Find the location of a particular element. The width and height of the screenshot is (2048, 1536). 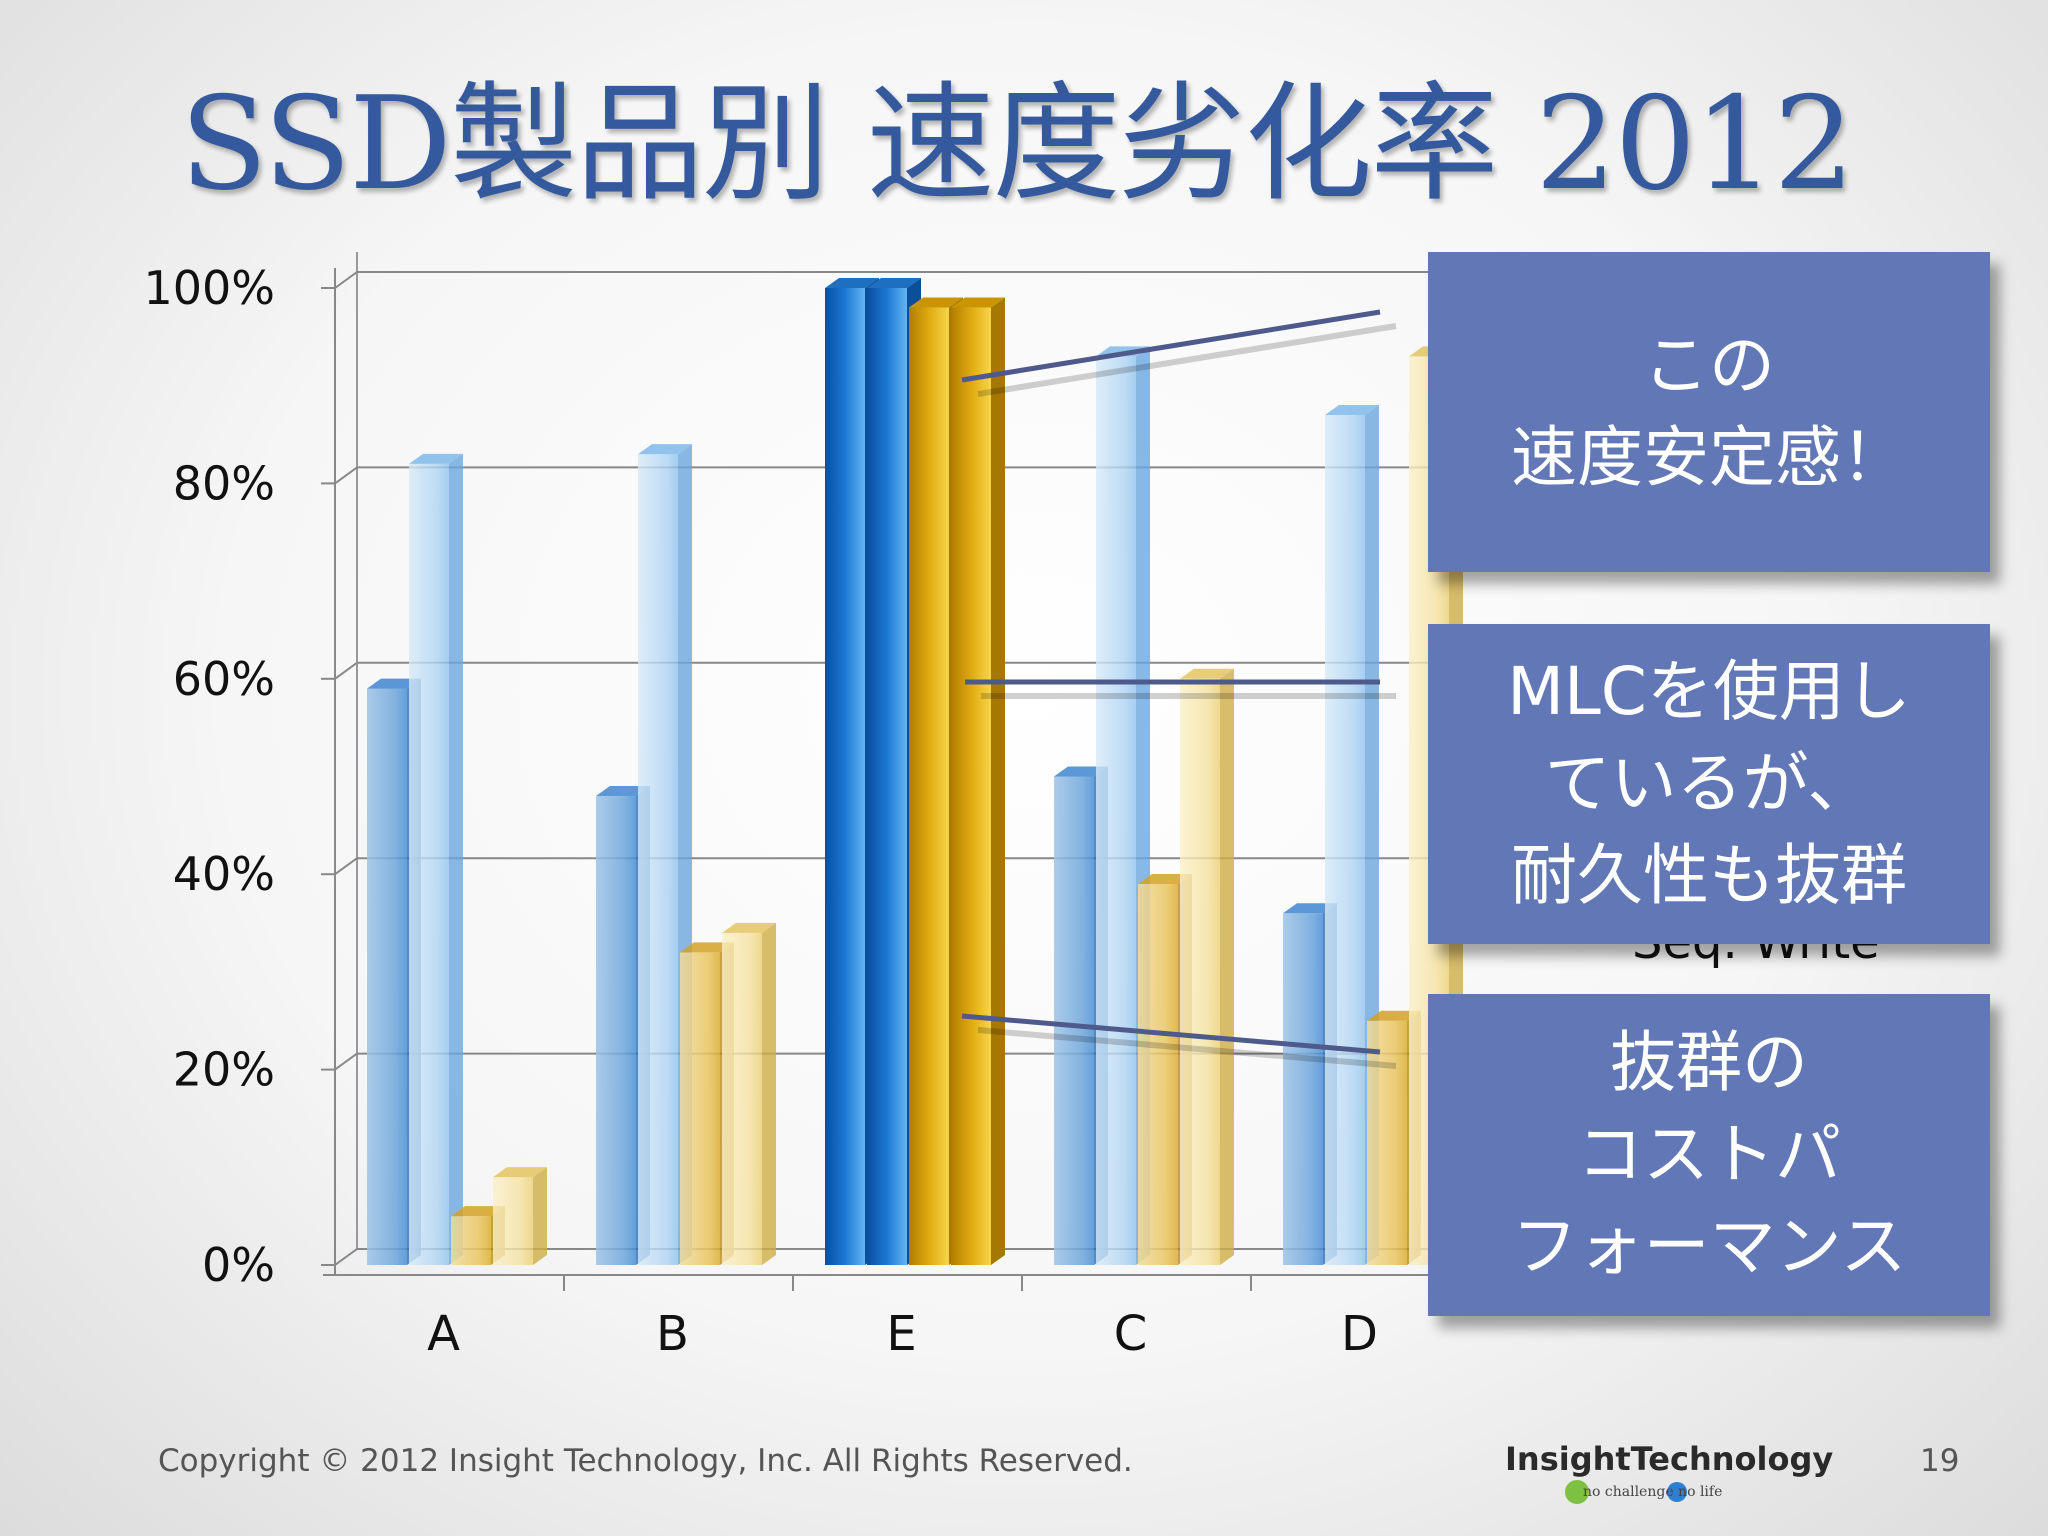

y-tick-label: 40% is located at coordinates (224, 874).